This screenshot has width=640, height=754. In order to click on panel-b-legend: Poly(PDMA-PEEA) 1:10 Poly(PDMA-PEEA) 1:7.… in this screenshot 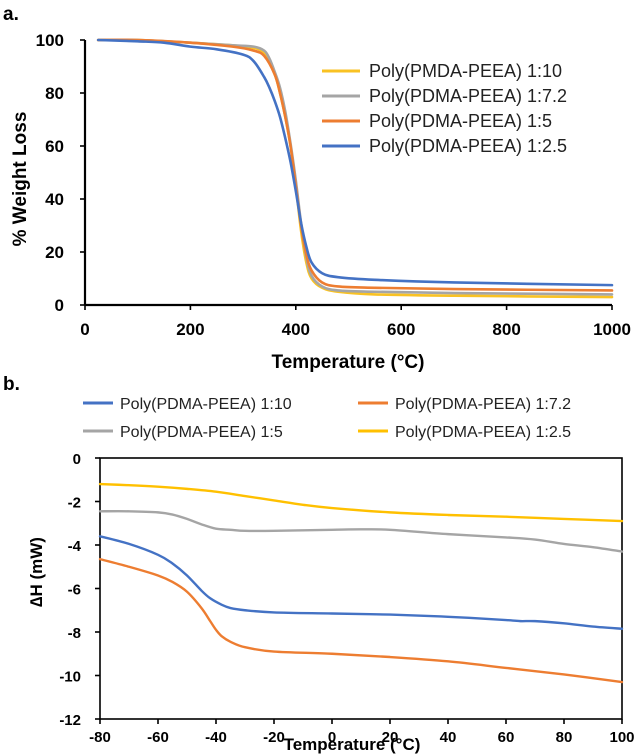, I will do `click(327, 418)`.